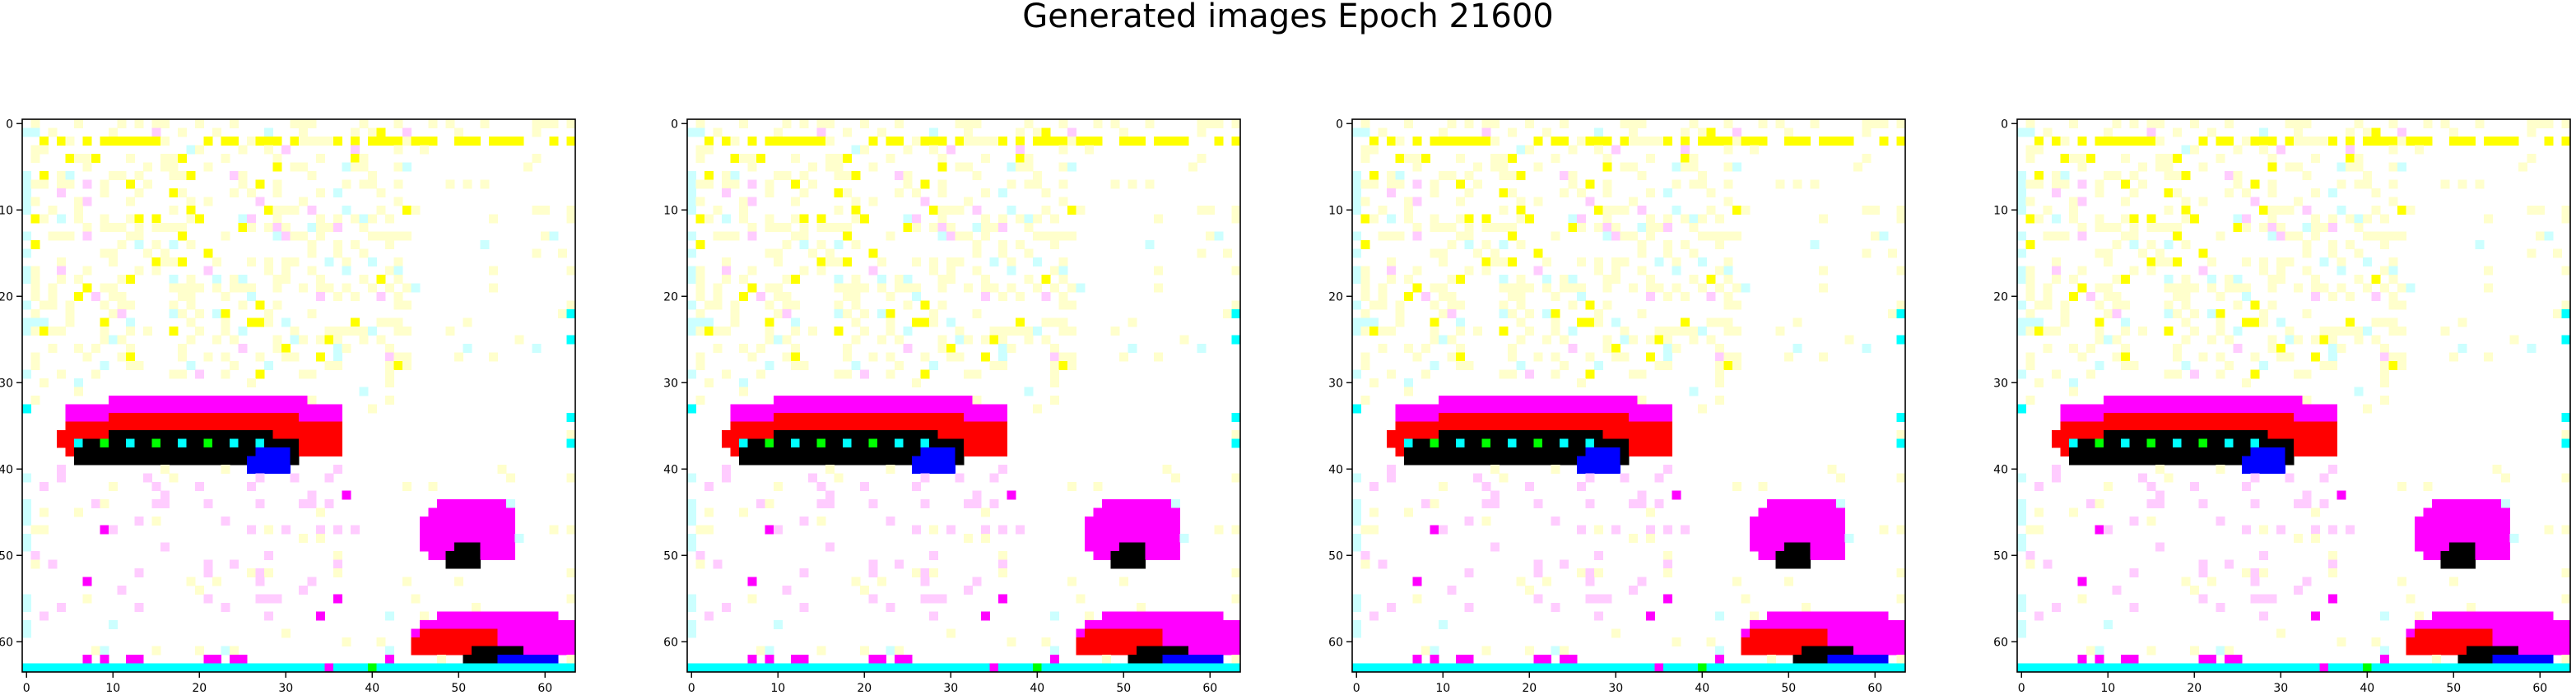 The height and width of the screenshot is (695, 2576). Describe the element at coordinates (1335, 469) in the screenshot. I see `y-tick-label: 40` at that location.